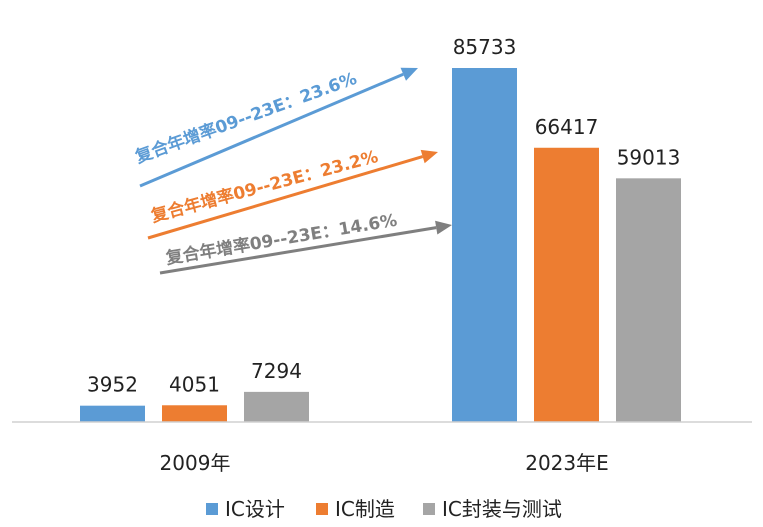  What do you see at coordinates (255, 509) in the screenshot?
I see `legend-label-1: IC设计` at bounding box center [255, 509].